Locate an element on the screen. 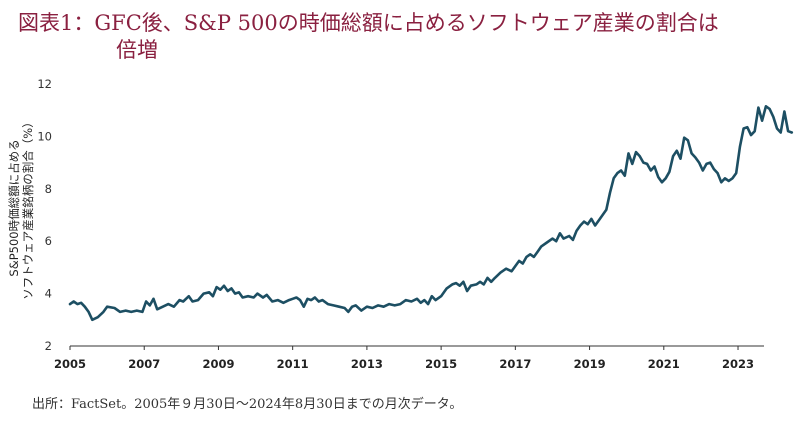  y-tick-label: 12 is located at coordinates (44, 84).